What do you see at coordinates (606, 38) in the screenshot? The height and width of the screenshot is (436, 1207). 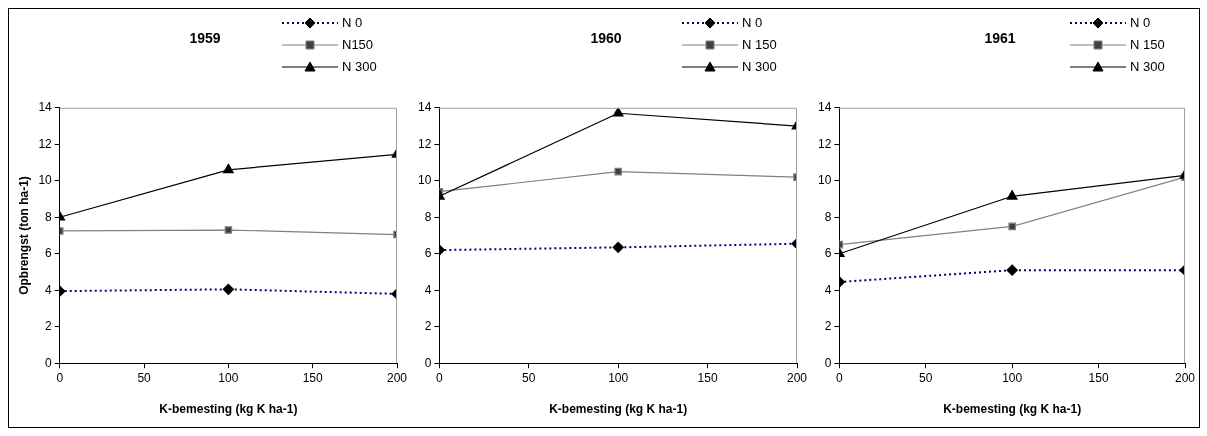 I see `chart-title: 1960` at bounding box center [606, 38].